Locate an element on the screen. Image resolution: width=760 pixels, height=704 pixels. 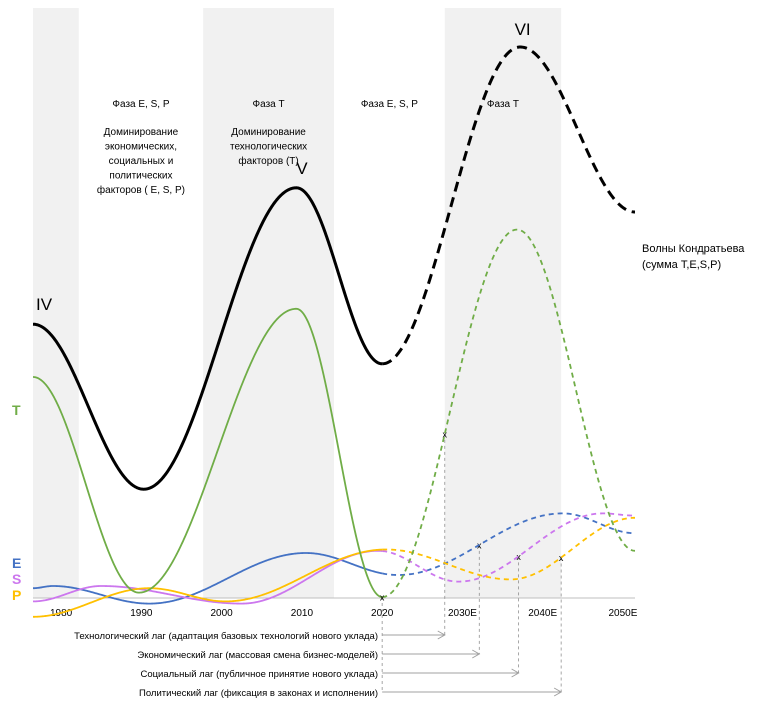
x-tick-label: 2020 is located at coordinates (382, 613).